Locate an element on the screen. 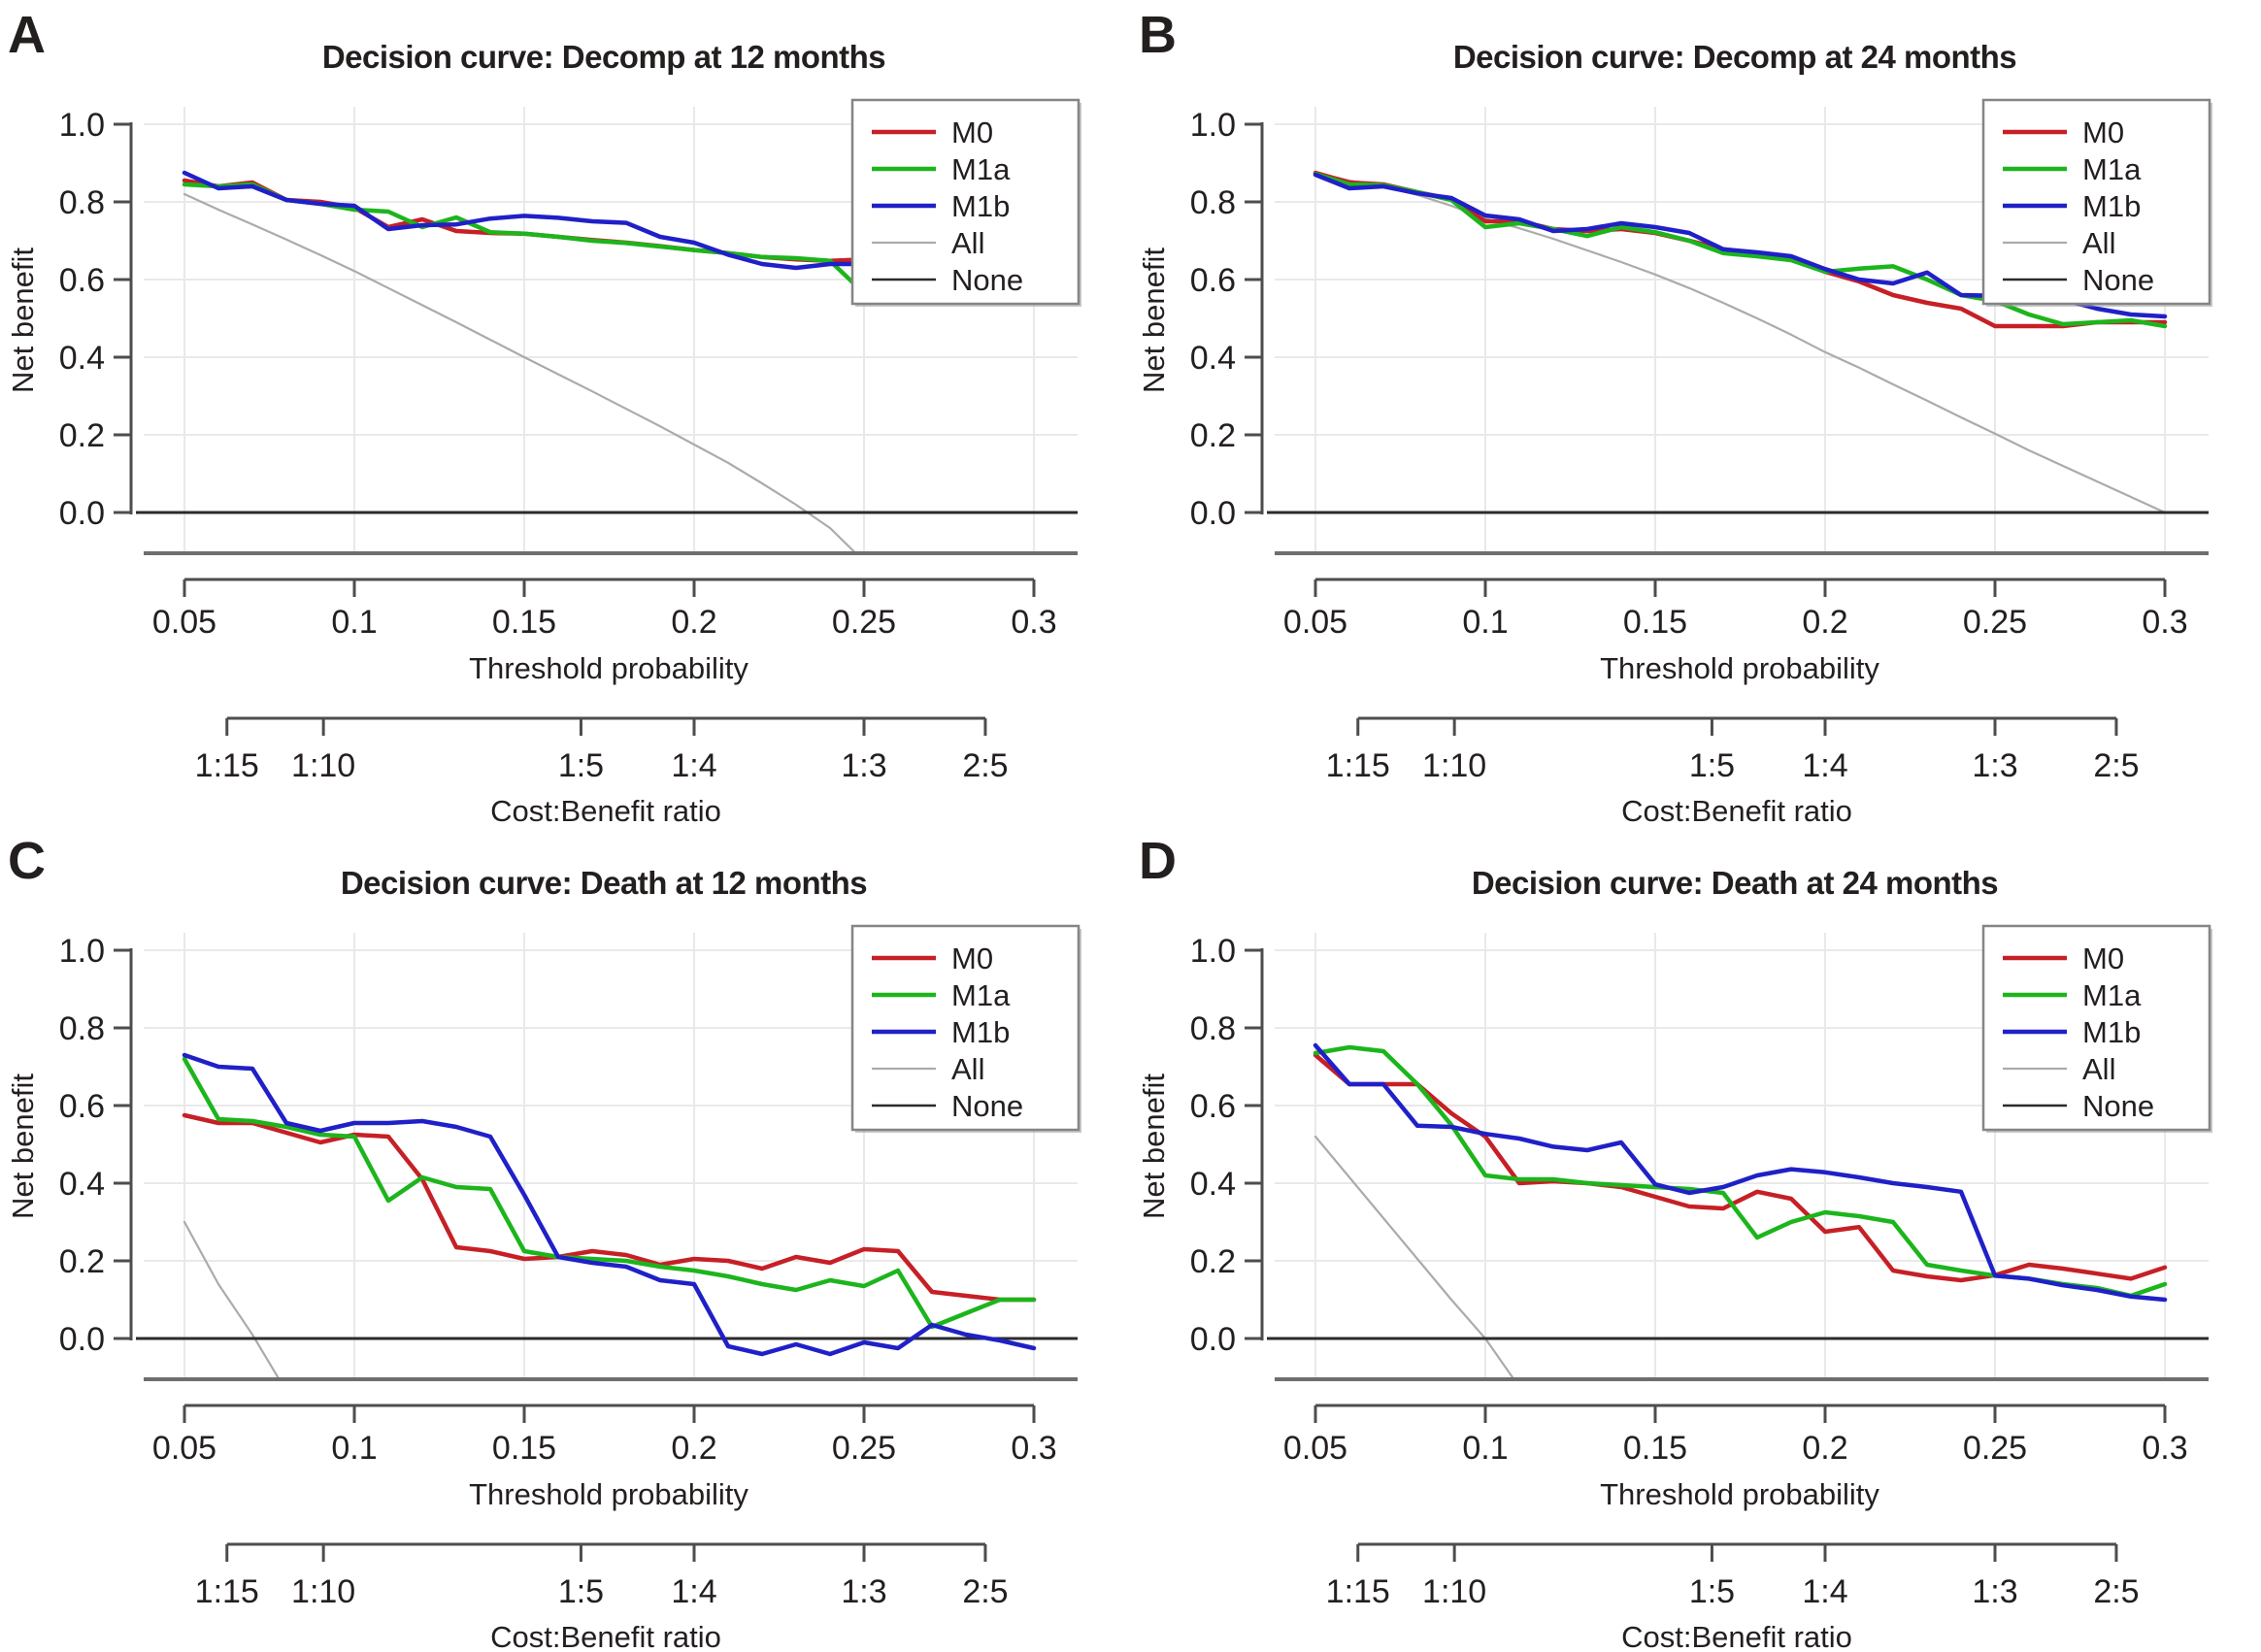  panel-title: Decision curve: Decomp at 12 months is located at coordinates (603, 57).